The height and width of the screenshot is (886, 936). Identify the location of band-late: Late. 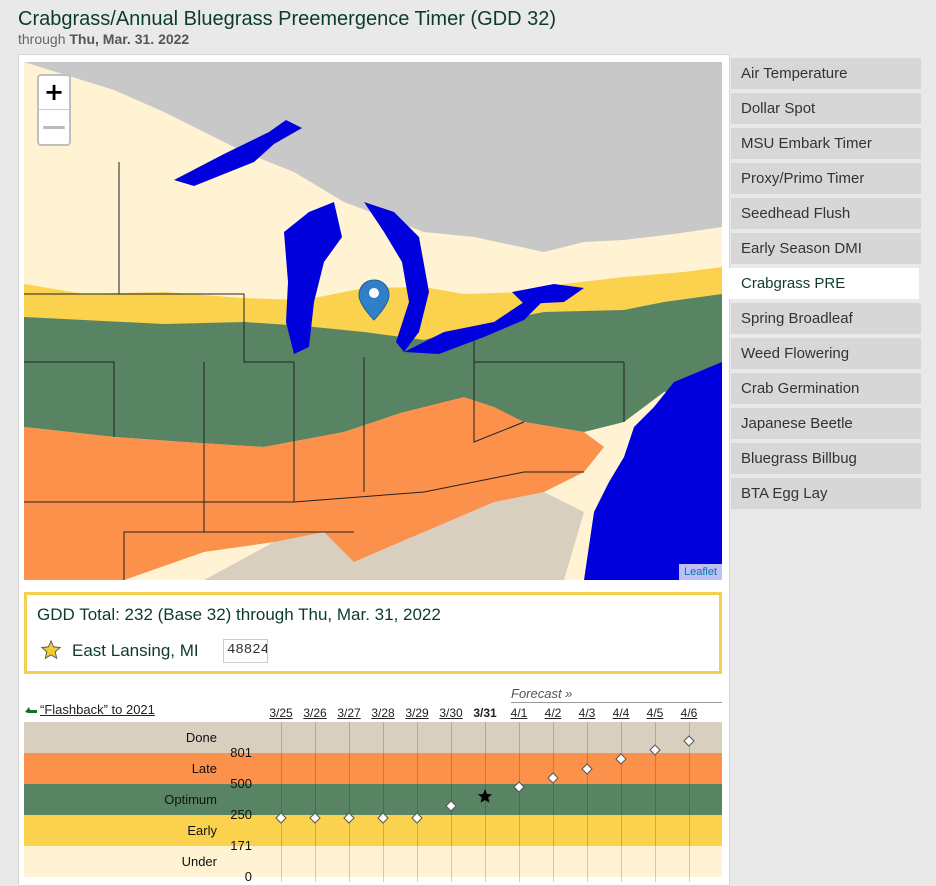
(373, 768).